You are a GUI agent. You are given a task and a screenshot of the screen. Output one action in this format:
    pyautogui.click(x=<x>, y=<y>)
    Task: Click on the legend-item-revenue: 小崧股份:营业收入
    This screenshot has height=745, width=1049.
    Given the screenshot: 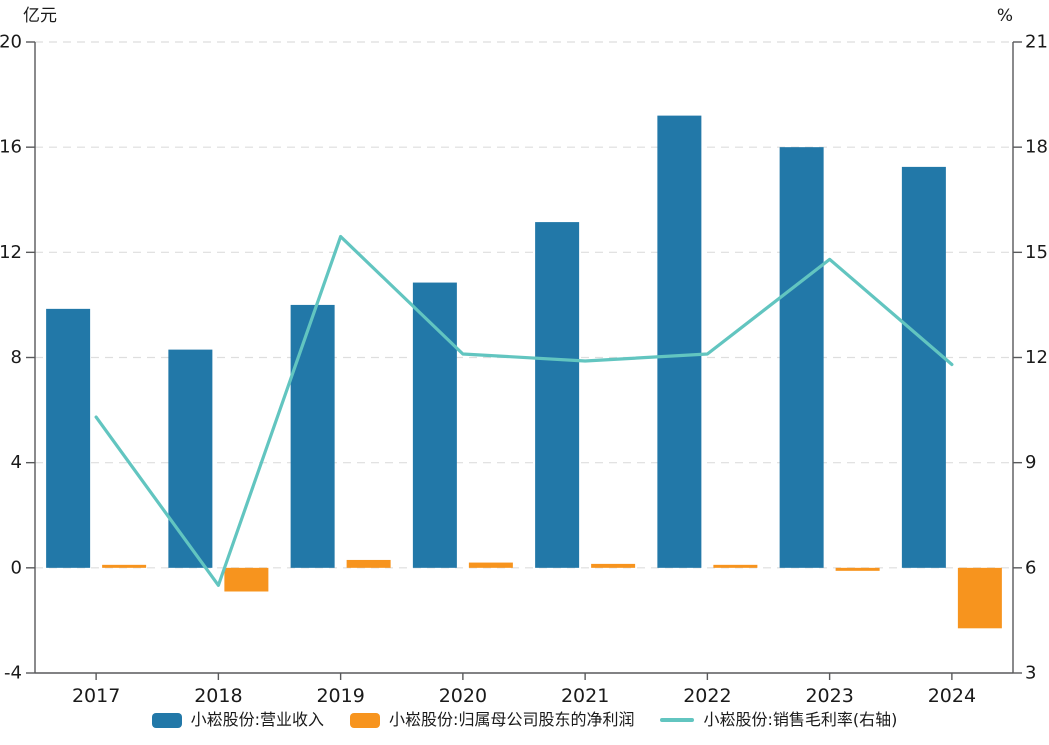 What is the action you would take?
    pyautogui.click(x=238, y=719)
    